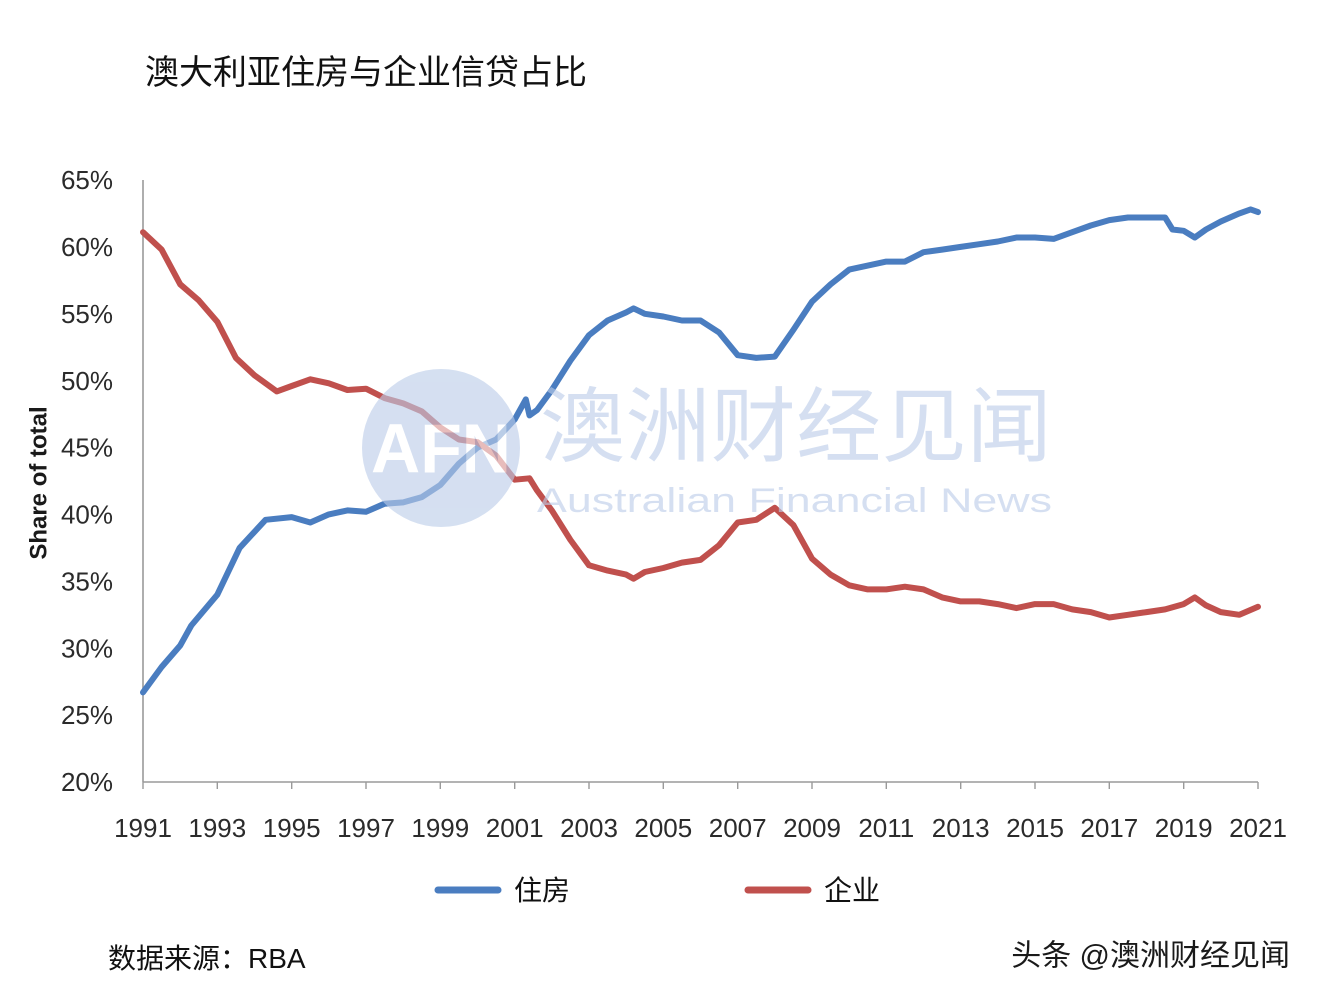 This screenshot has height=1000, width=1320. What do you see at coordinates (207, 958) in the screenshot?
I see `data-source-note: 数据来源：RBA` at bounding box center [207, 958].